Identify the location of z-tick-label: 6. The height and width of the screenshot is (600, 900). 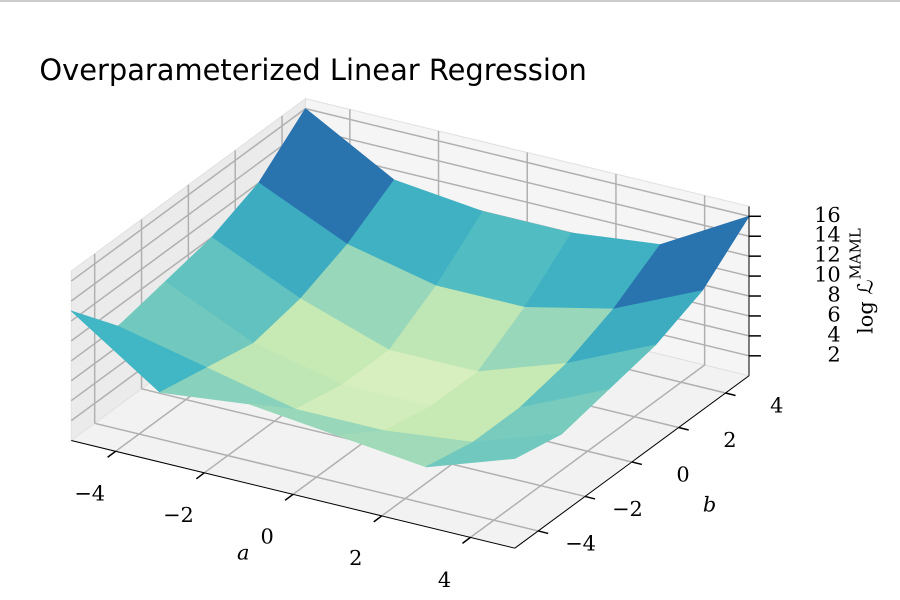
(833, 314).